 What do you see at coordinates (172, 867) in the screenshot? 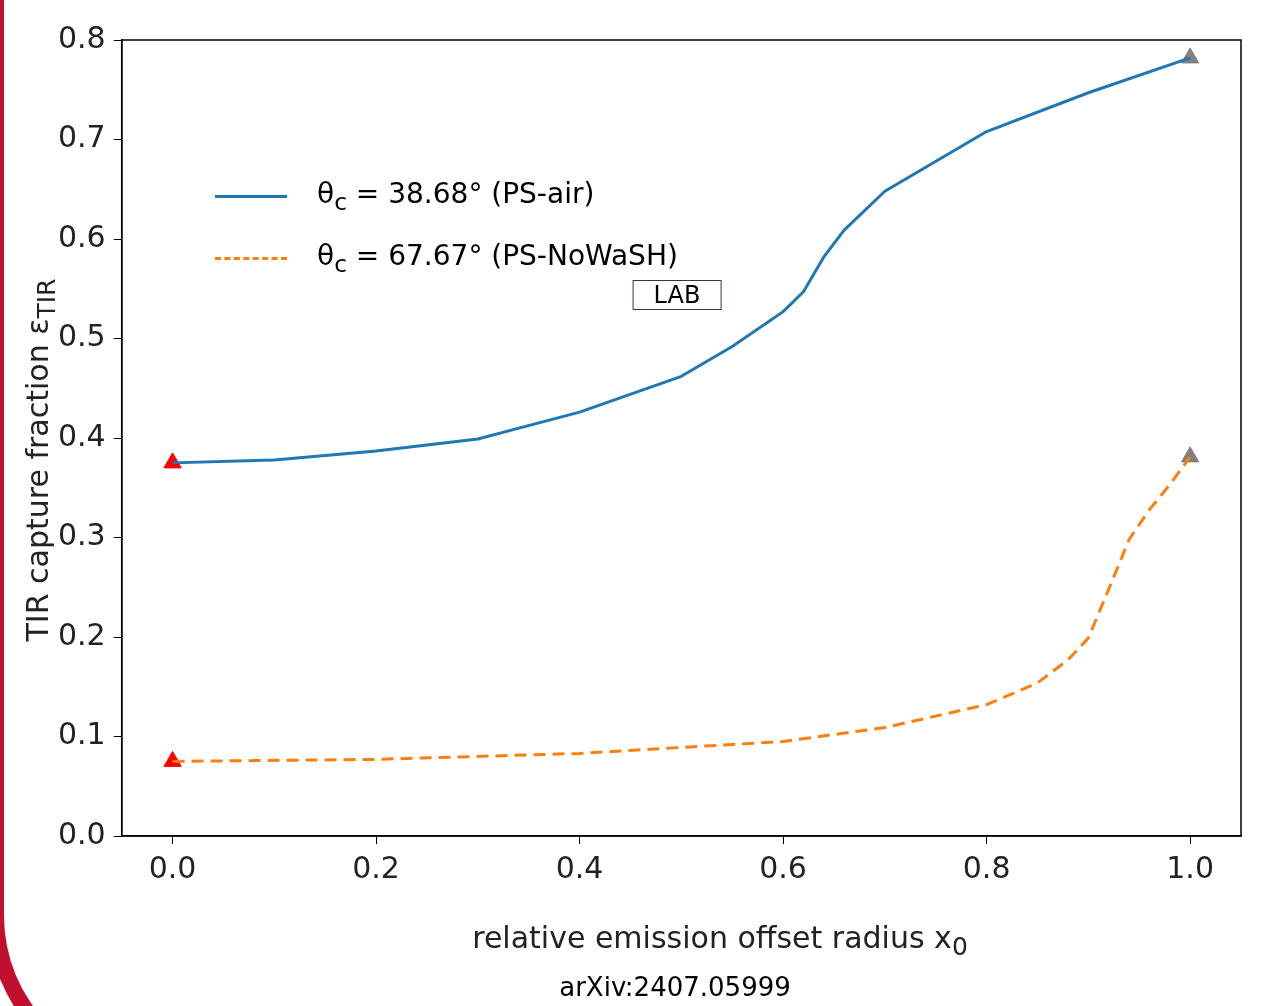
I see `x-tick-label: 0.0` at bounding box center [172, 867].